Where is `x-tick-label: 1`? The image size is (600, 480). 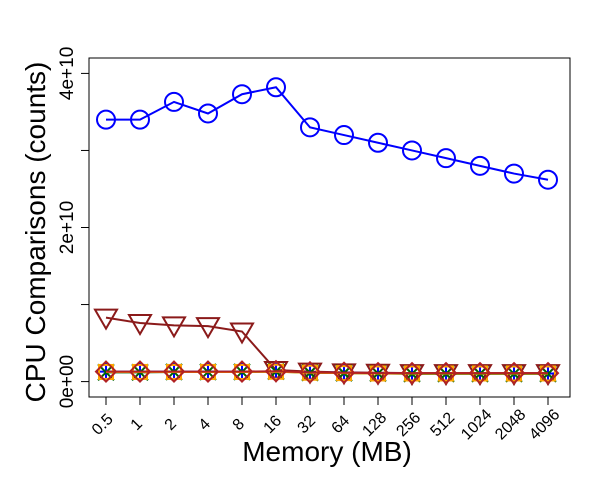 x-tick-label: 1 is located at coordinates (137, 425).